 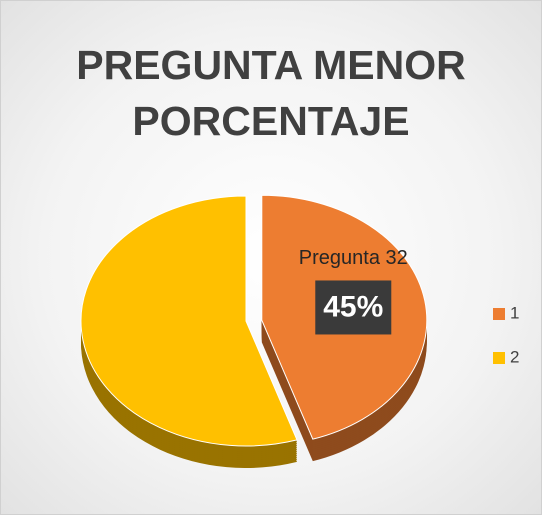 I want to click on chart-title: PREGUNTA MENOR PORCENTAJE, so click(x=271, y=93).